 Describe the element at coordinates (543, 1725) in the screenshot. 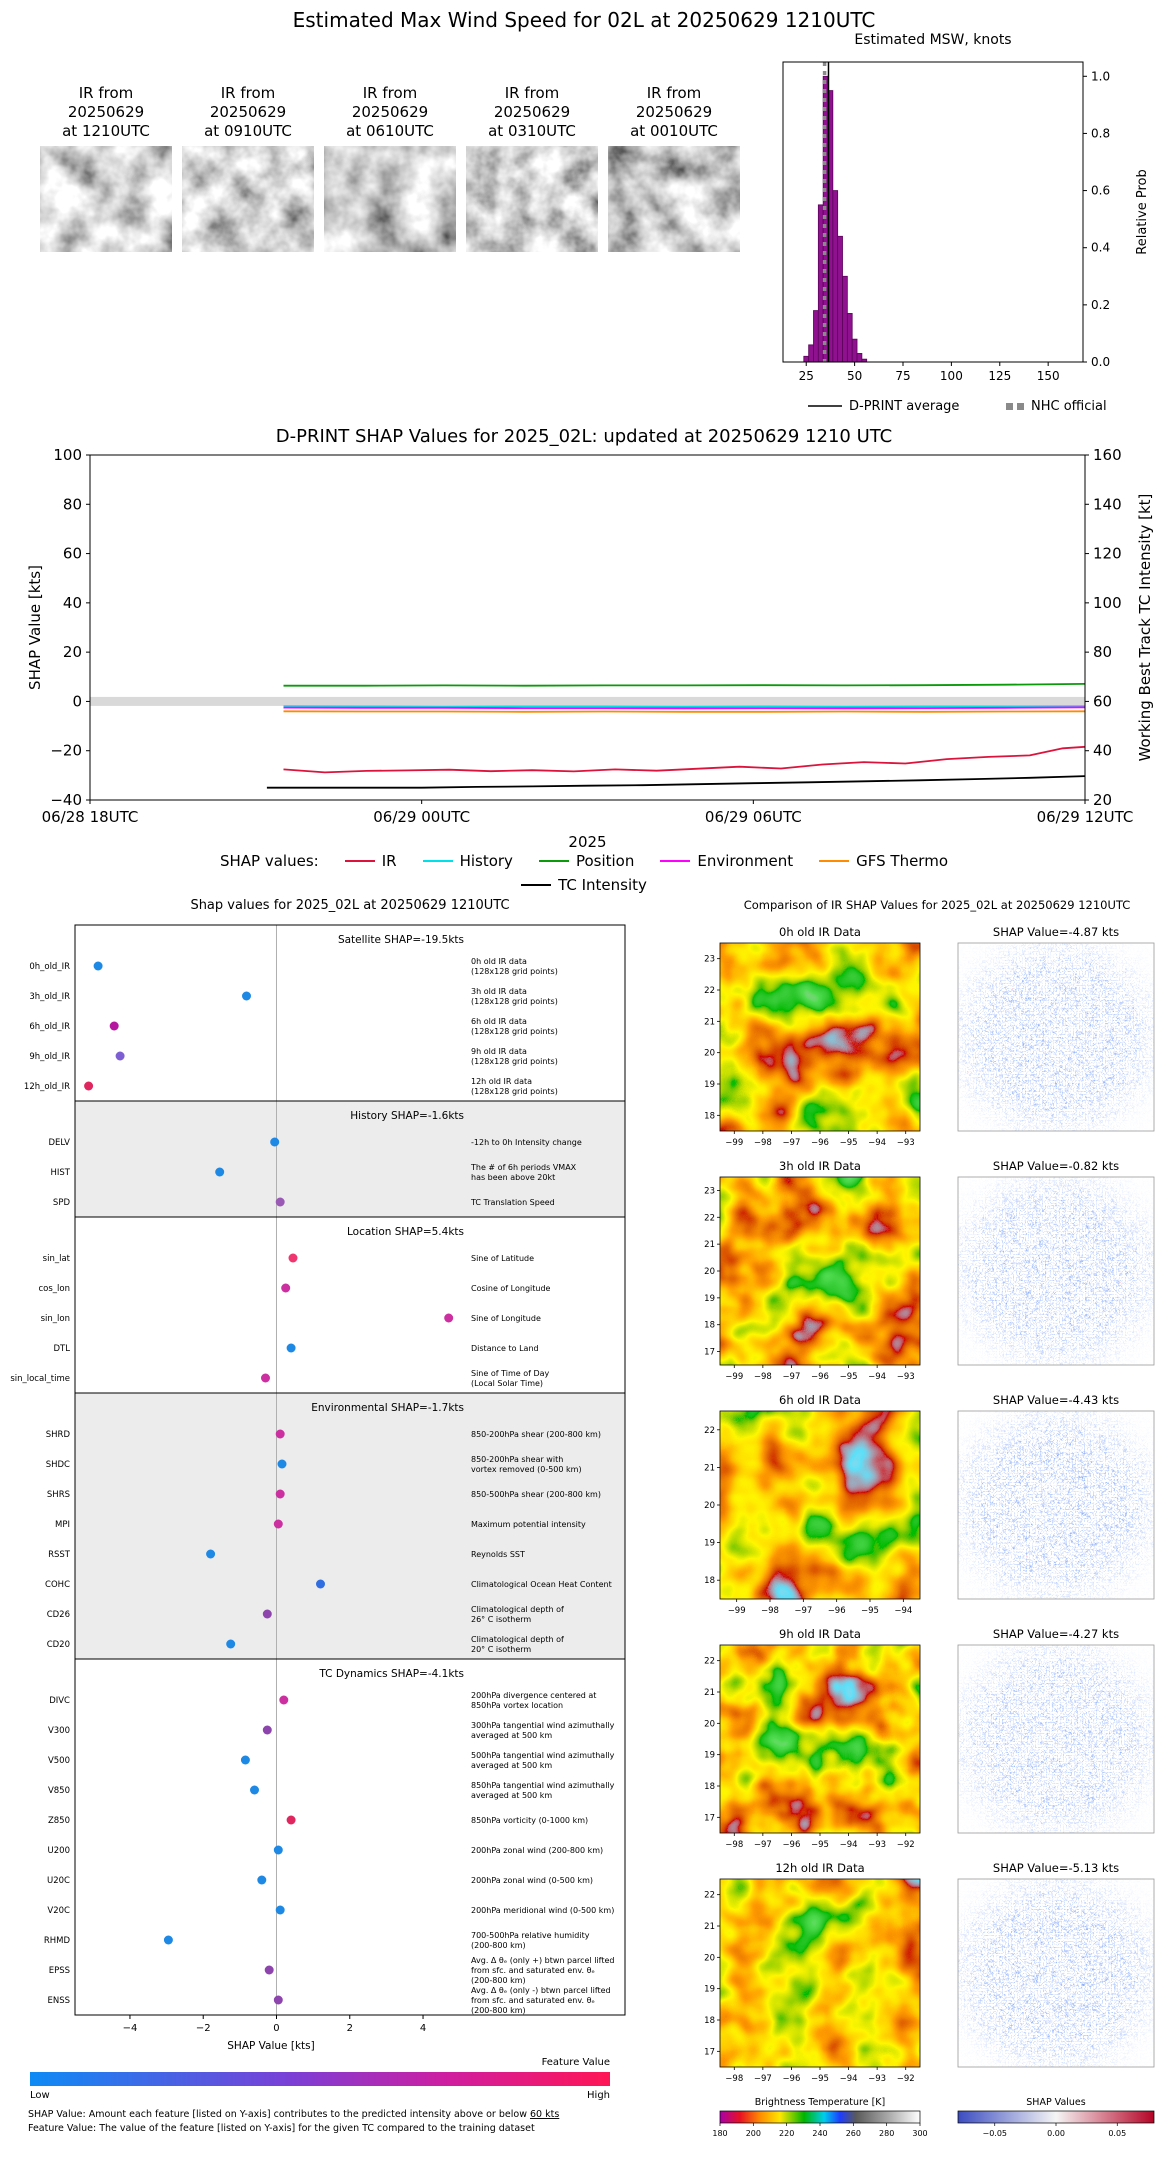

I see `feature-description-line: 300hPa tangential wind azimuthally` at that location.